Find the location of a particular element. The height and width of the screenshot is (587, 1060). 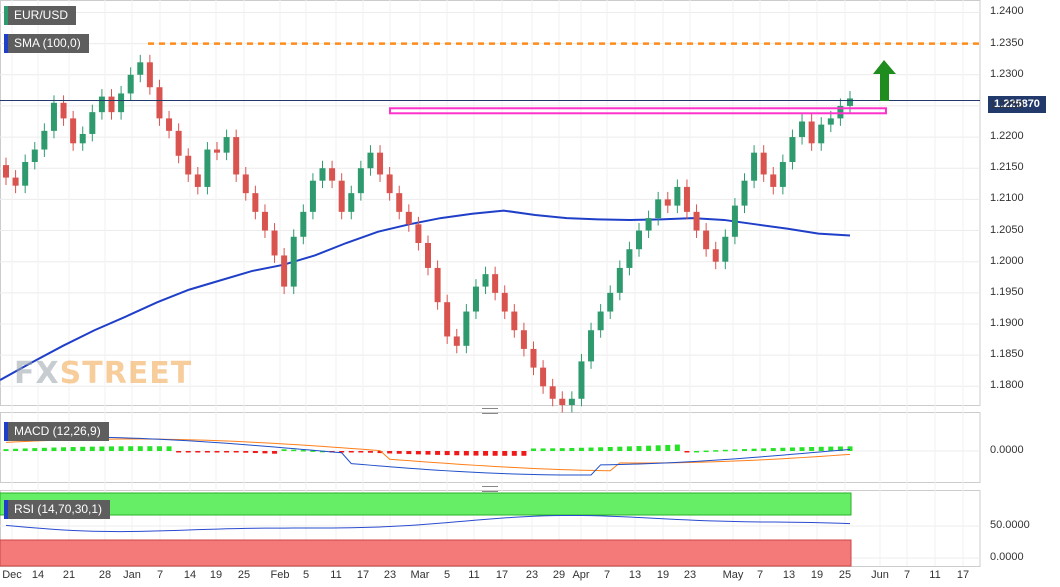

resistance-zone is located at coordinates (638, 111).